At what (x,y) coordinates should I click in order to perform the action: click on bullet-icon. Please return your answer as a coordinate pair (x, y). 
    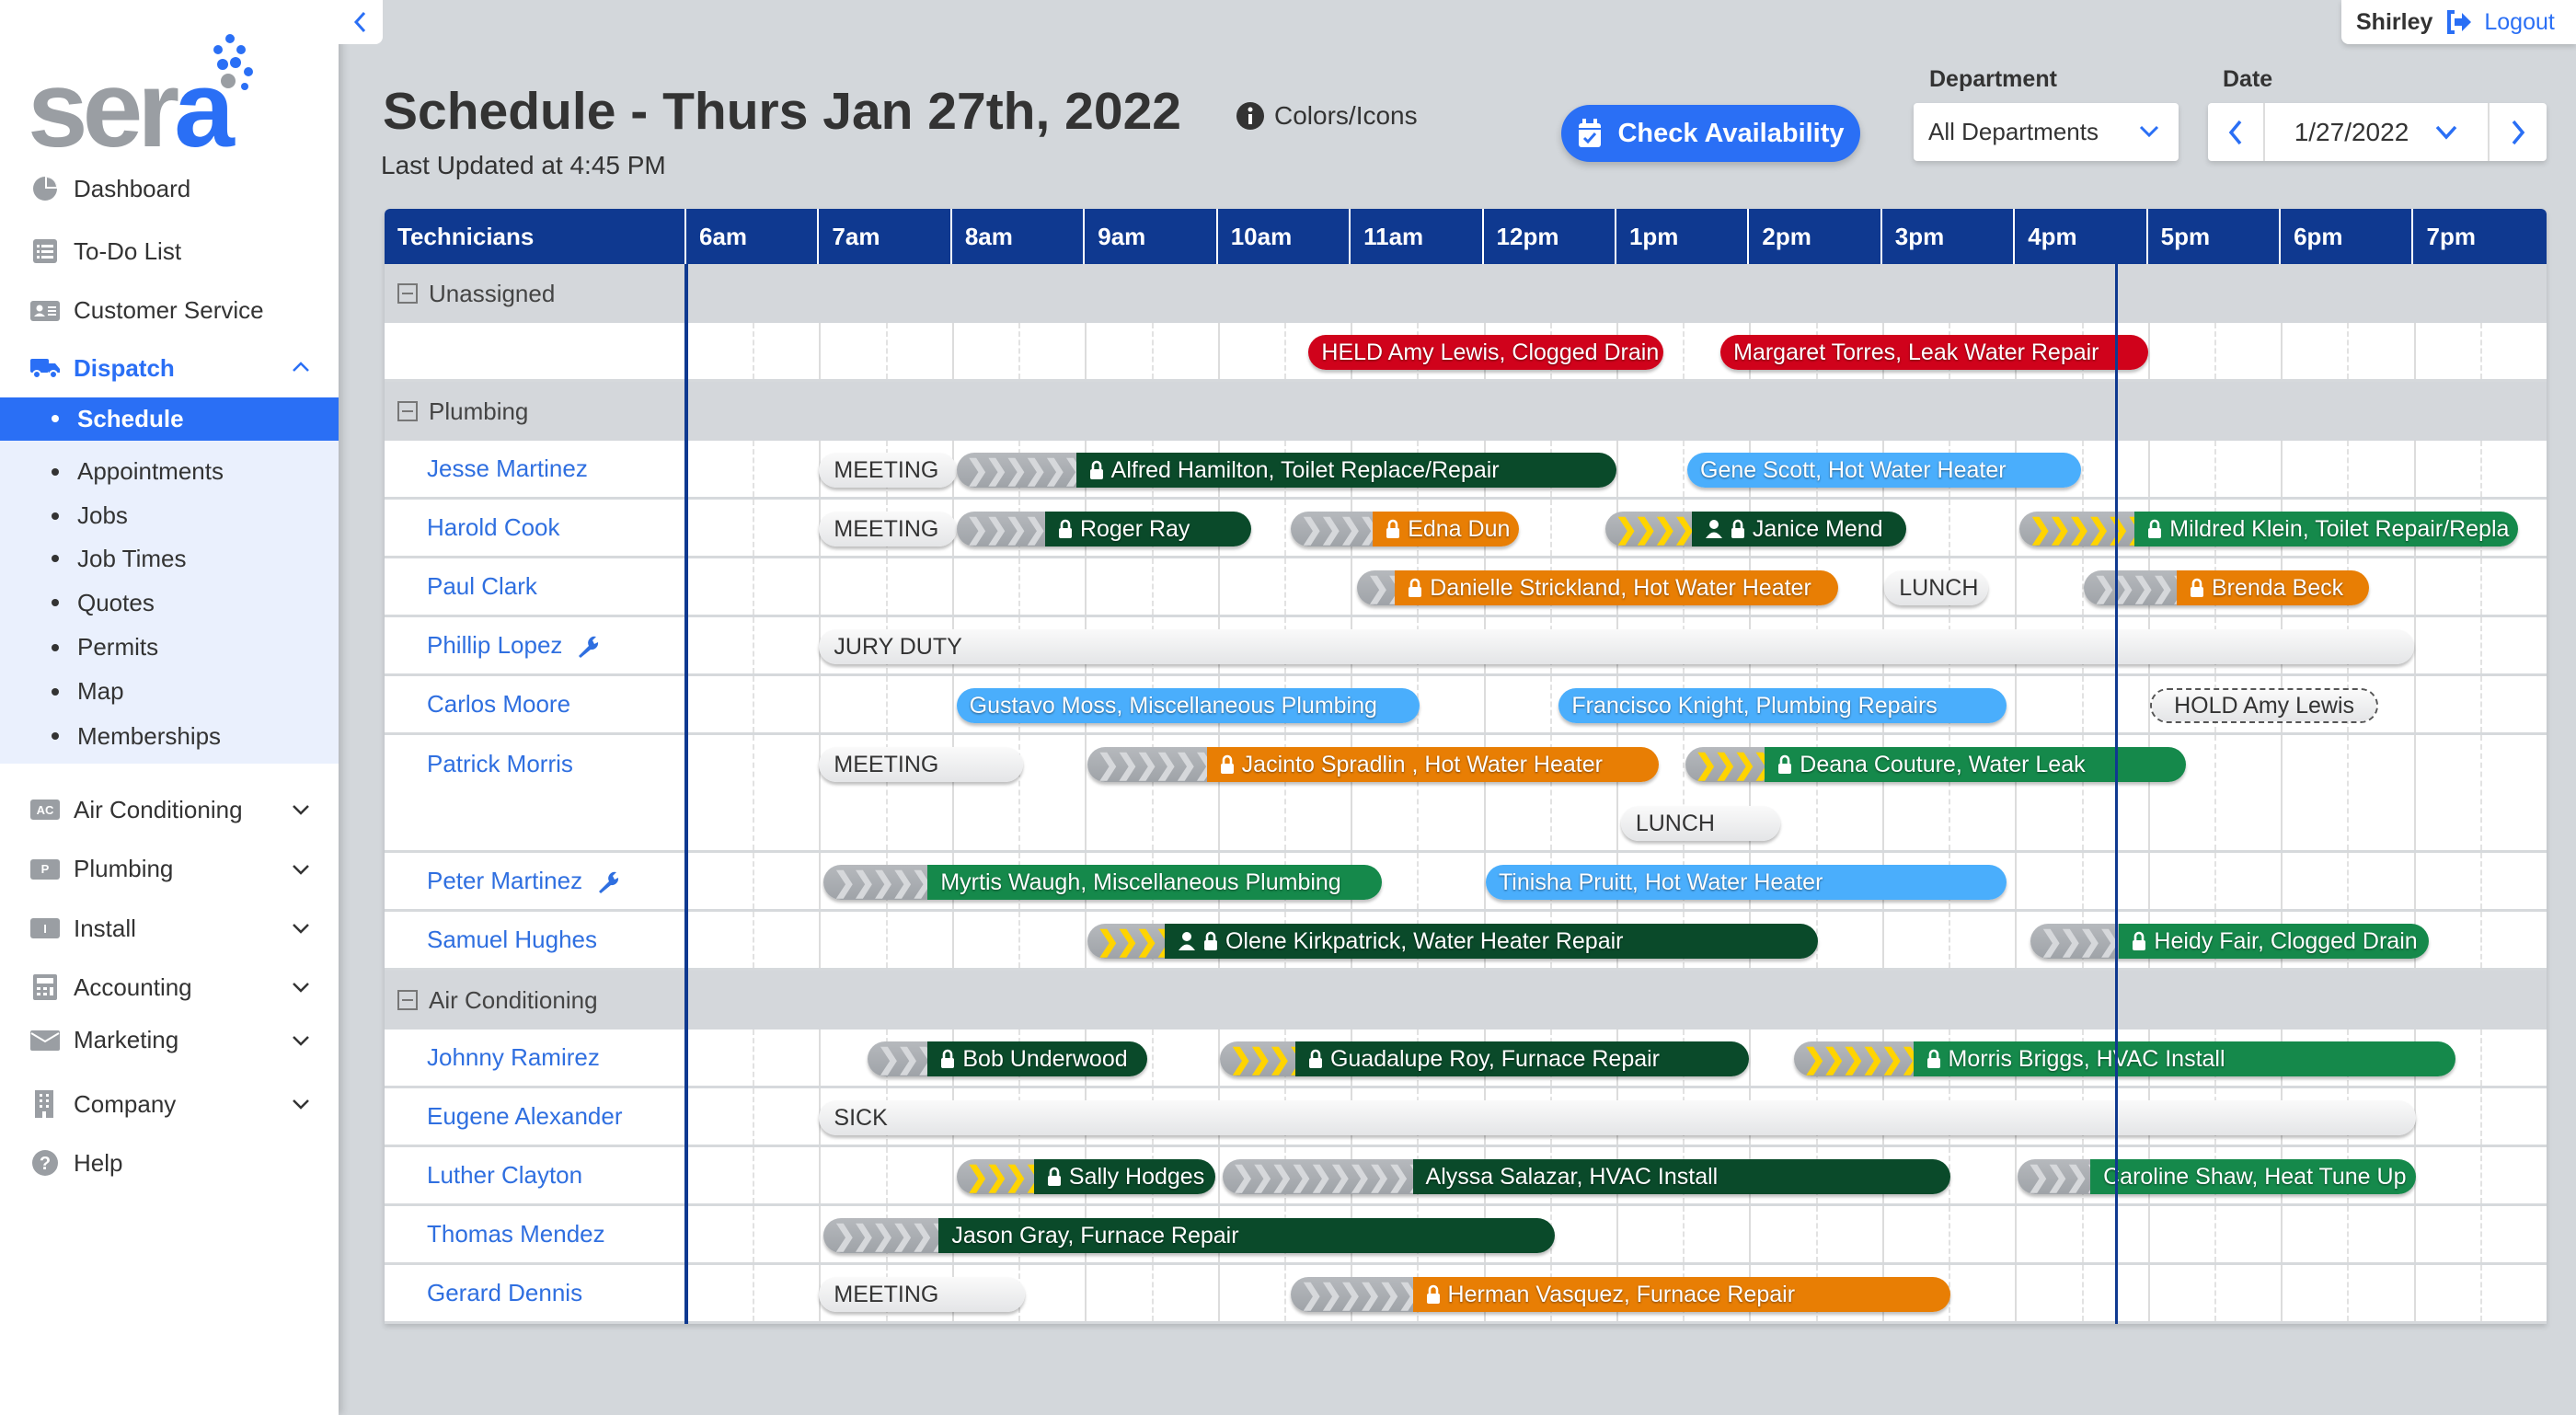
    Looking at the image, I should click on (55, 471).